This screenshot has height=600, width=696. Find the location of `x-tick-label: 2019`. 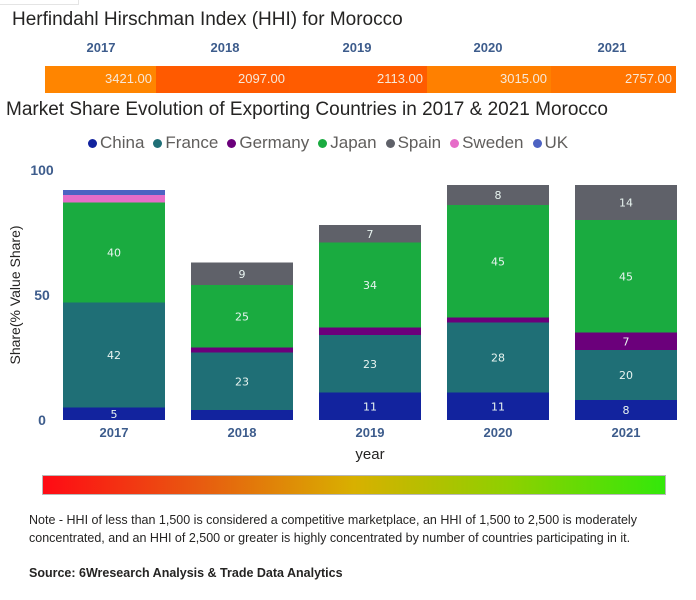

x-tick-label: 2019 is located at coordinates (370, 432).